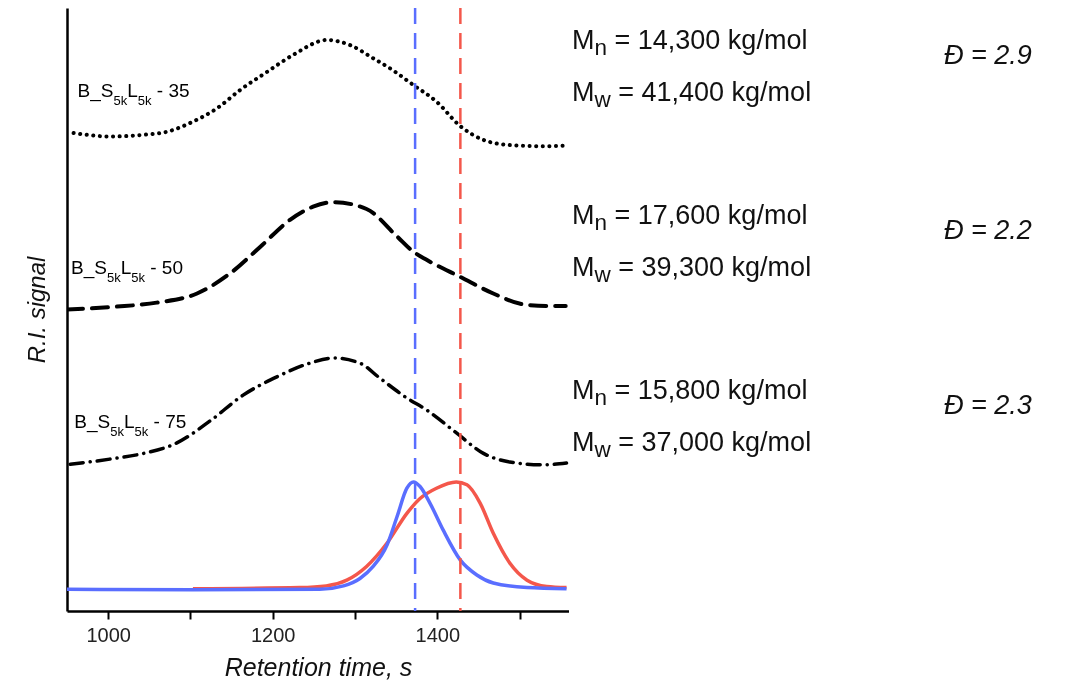  I want to click on y-axis-title: R.I. signal, so click(36, 309).